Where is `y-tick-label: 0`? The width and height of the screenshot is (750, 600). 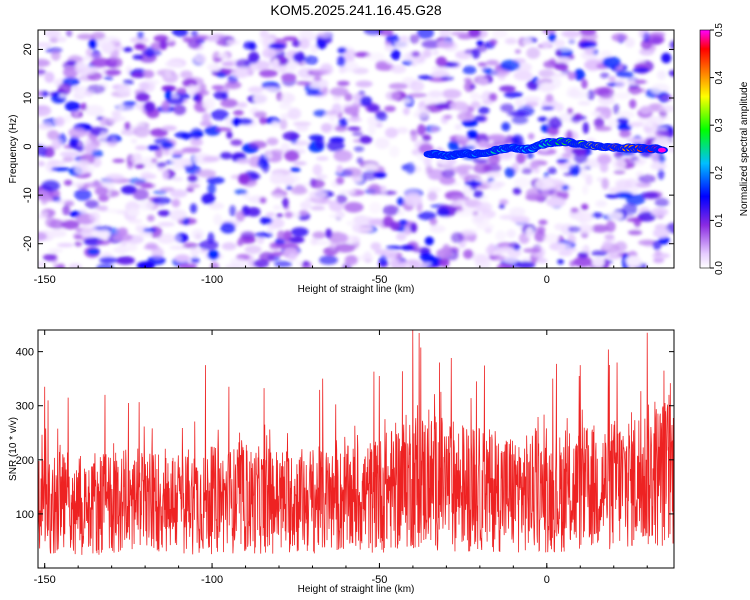 y-tick-label: 0 is located at coordinates (28, 147).